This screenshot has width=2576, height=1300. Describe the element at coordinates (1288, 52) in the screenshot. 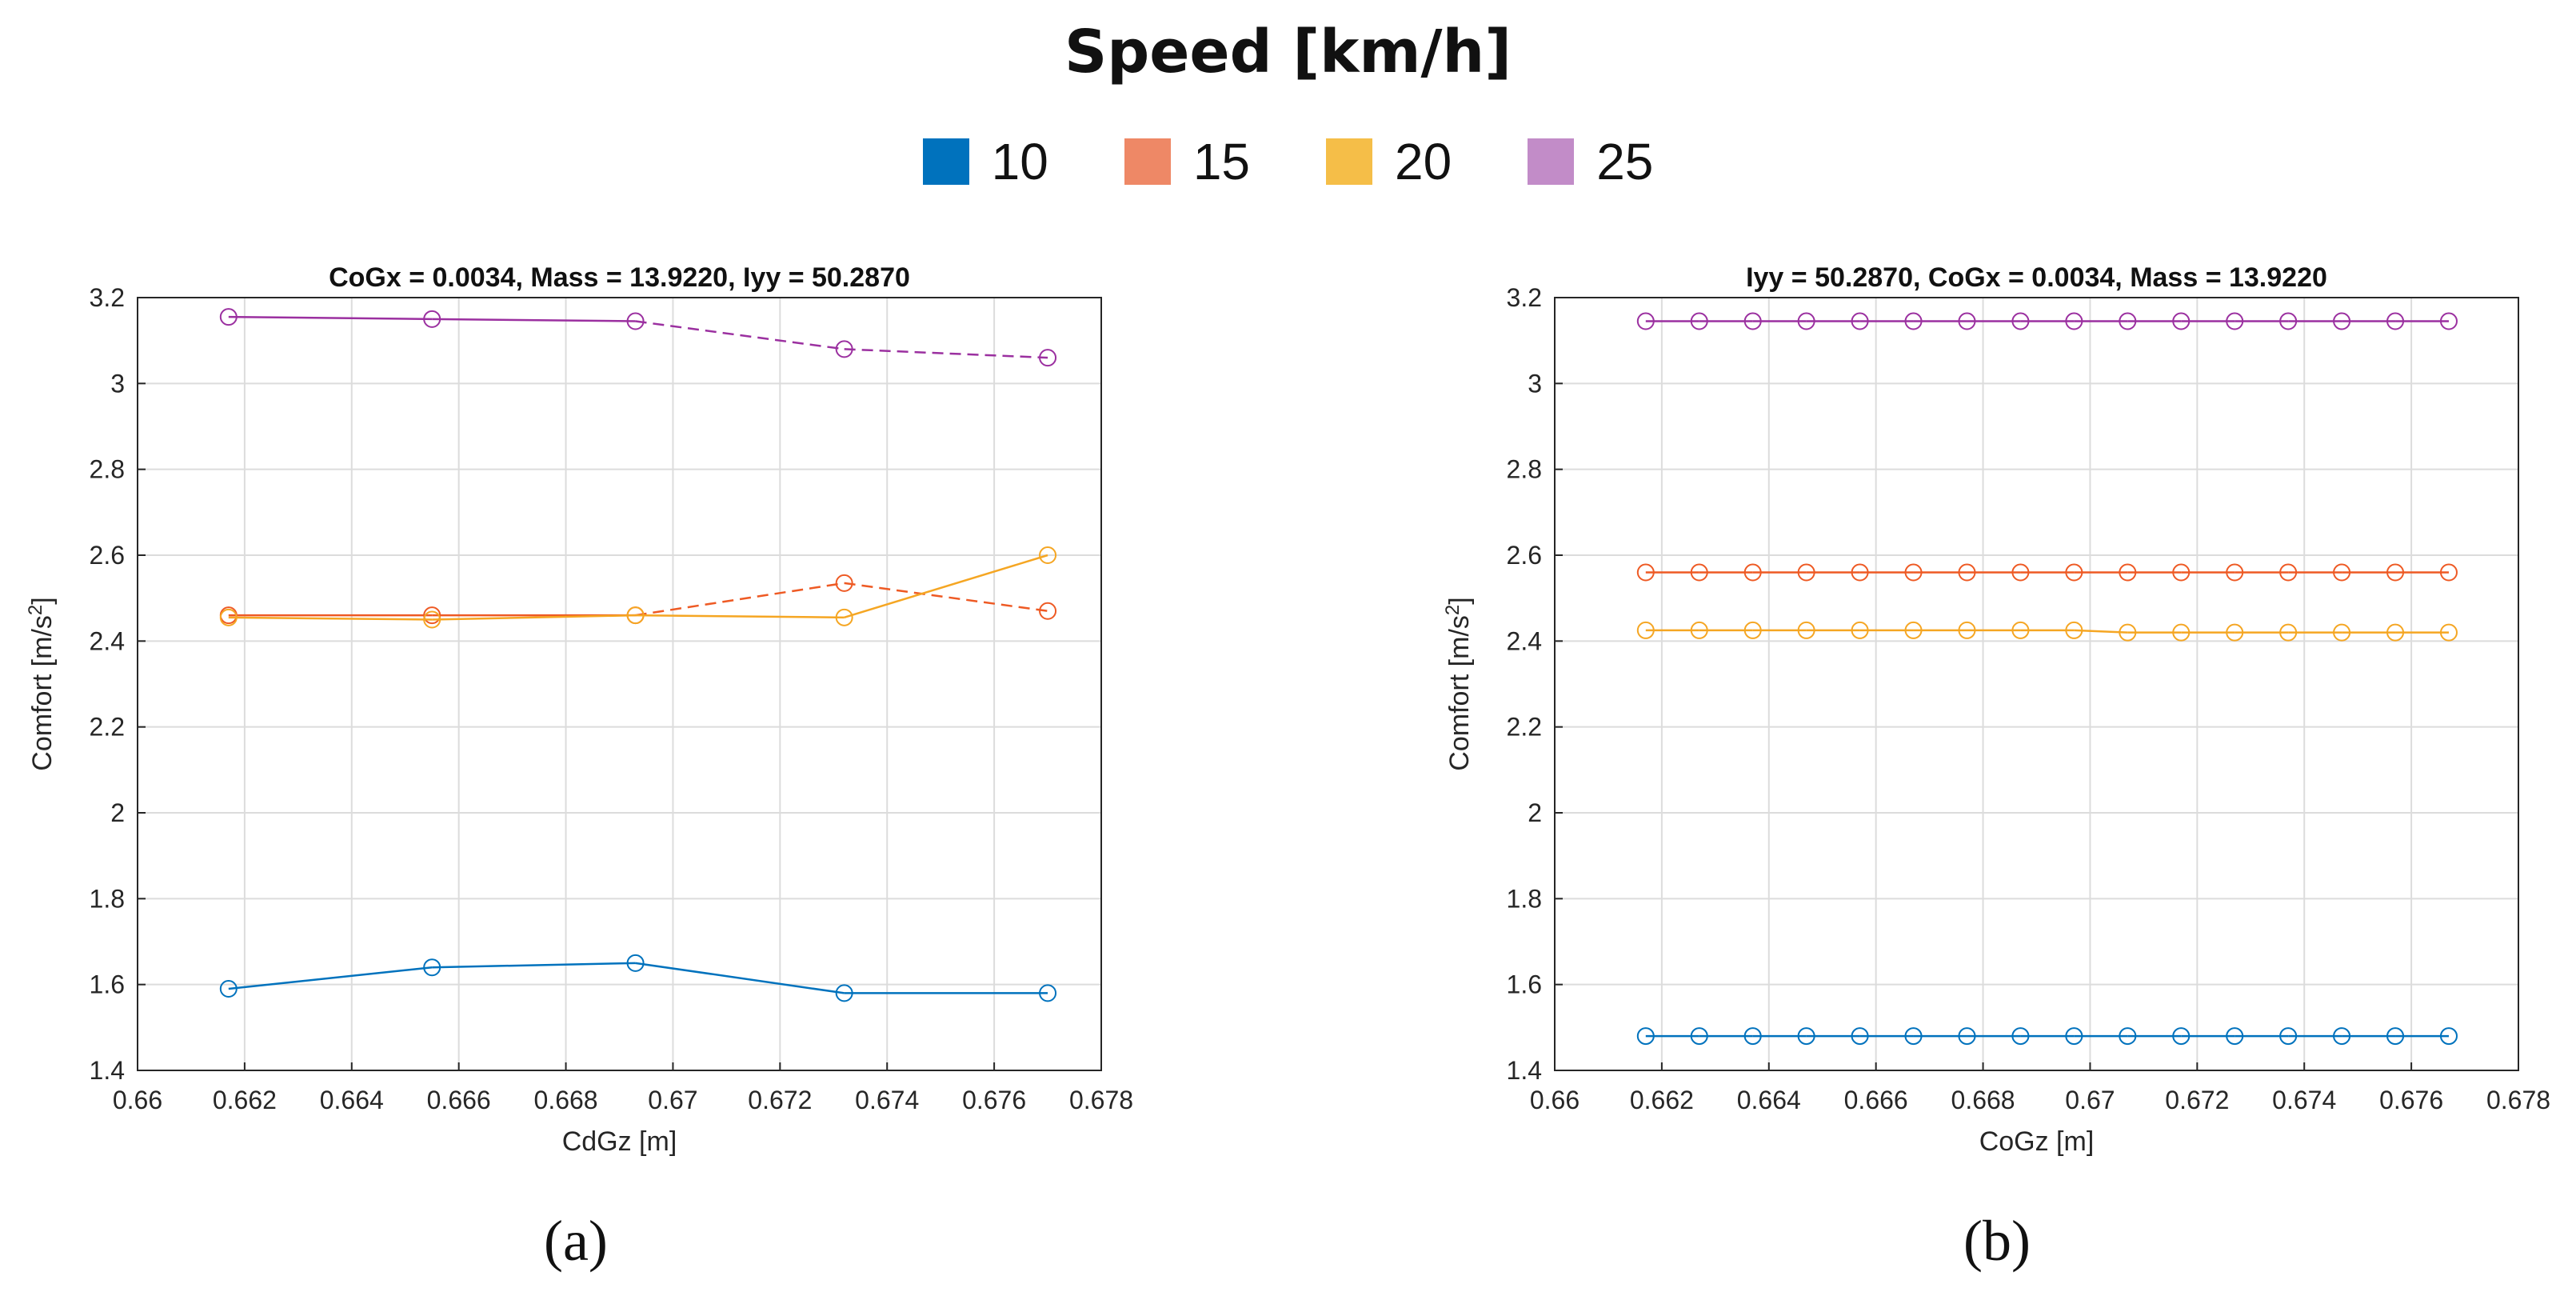

I see `figure-title: Speed [km/h]` at that location.